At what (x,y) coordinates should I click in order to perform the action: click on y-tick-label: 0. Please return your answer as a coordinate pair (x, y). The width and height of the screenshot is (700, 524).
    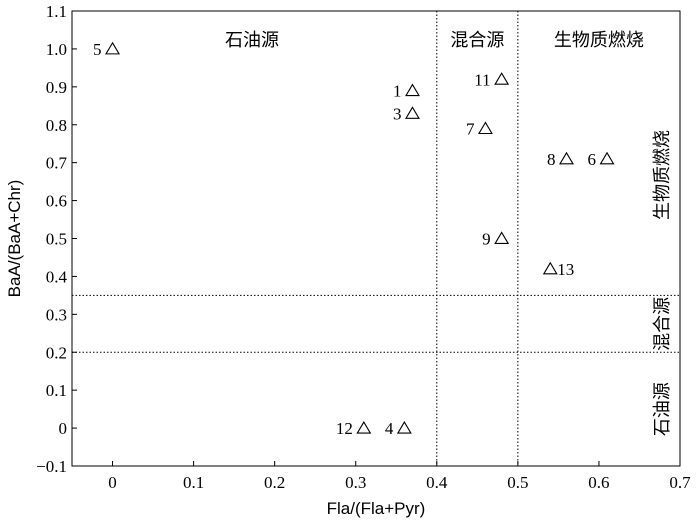
    Looking at the image, I should click on (63, 428).